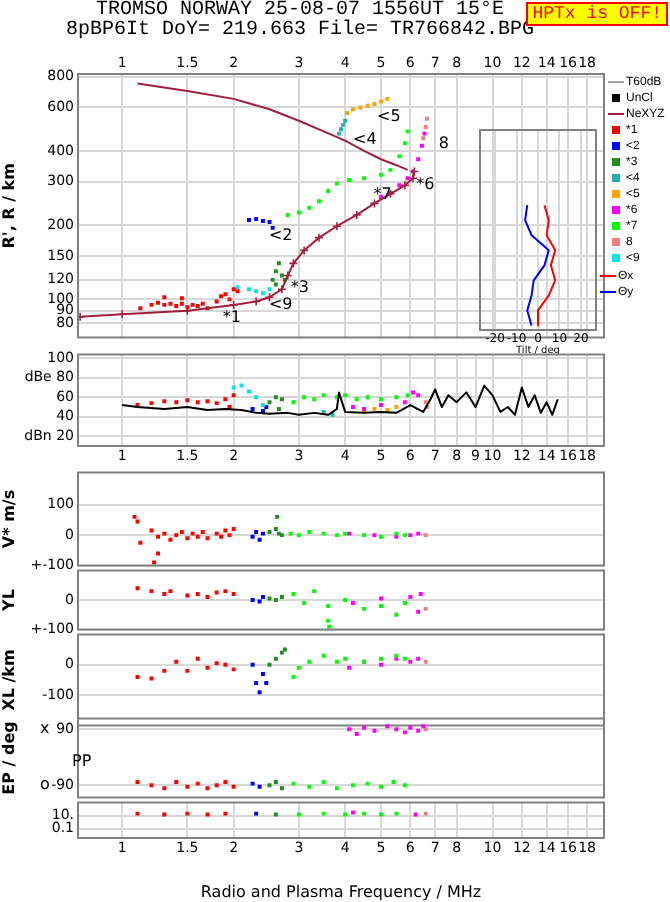 The width and height of the screenshot is (670, 902). Describe the element at coordinates (300, 31) in the screenshot. I see `chart-subtitle: 8pBP6It DoY= 219.663 File= TR766842.BPG` at that location.